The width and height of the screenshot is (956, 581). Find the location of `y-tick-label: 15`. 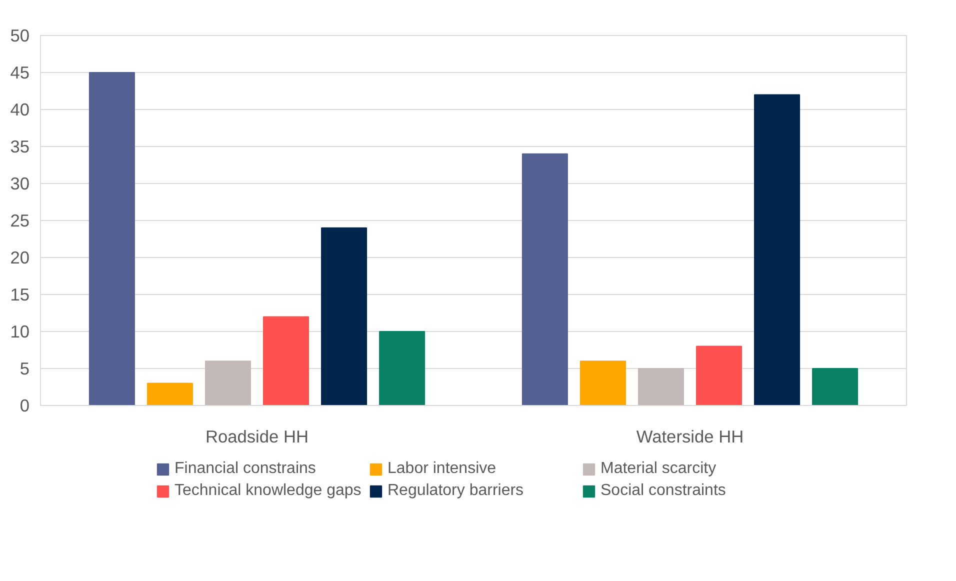

y-tick-label: 15 is located at coordinates (20, 294).